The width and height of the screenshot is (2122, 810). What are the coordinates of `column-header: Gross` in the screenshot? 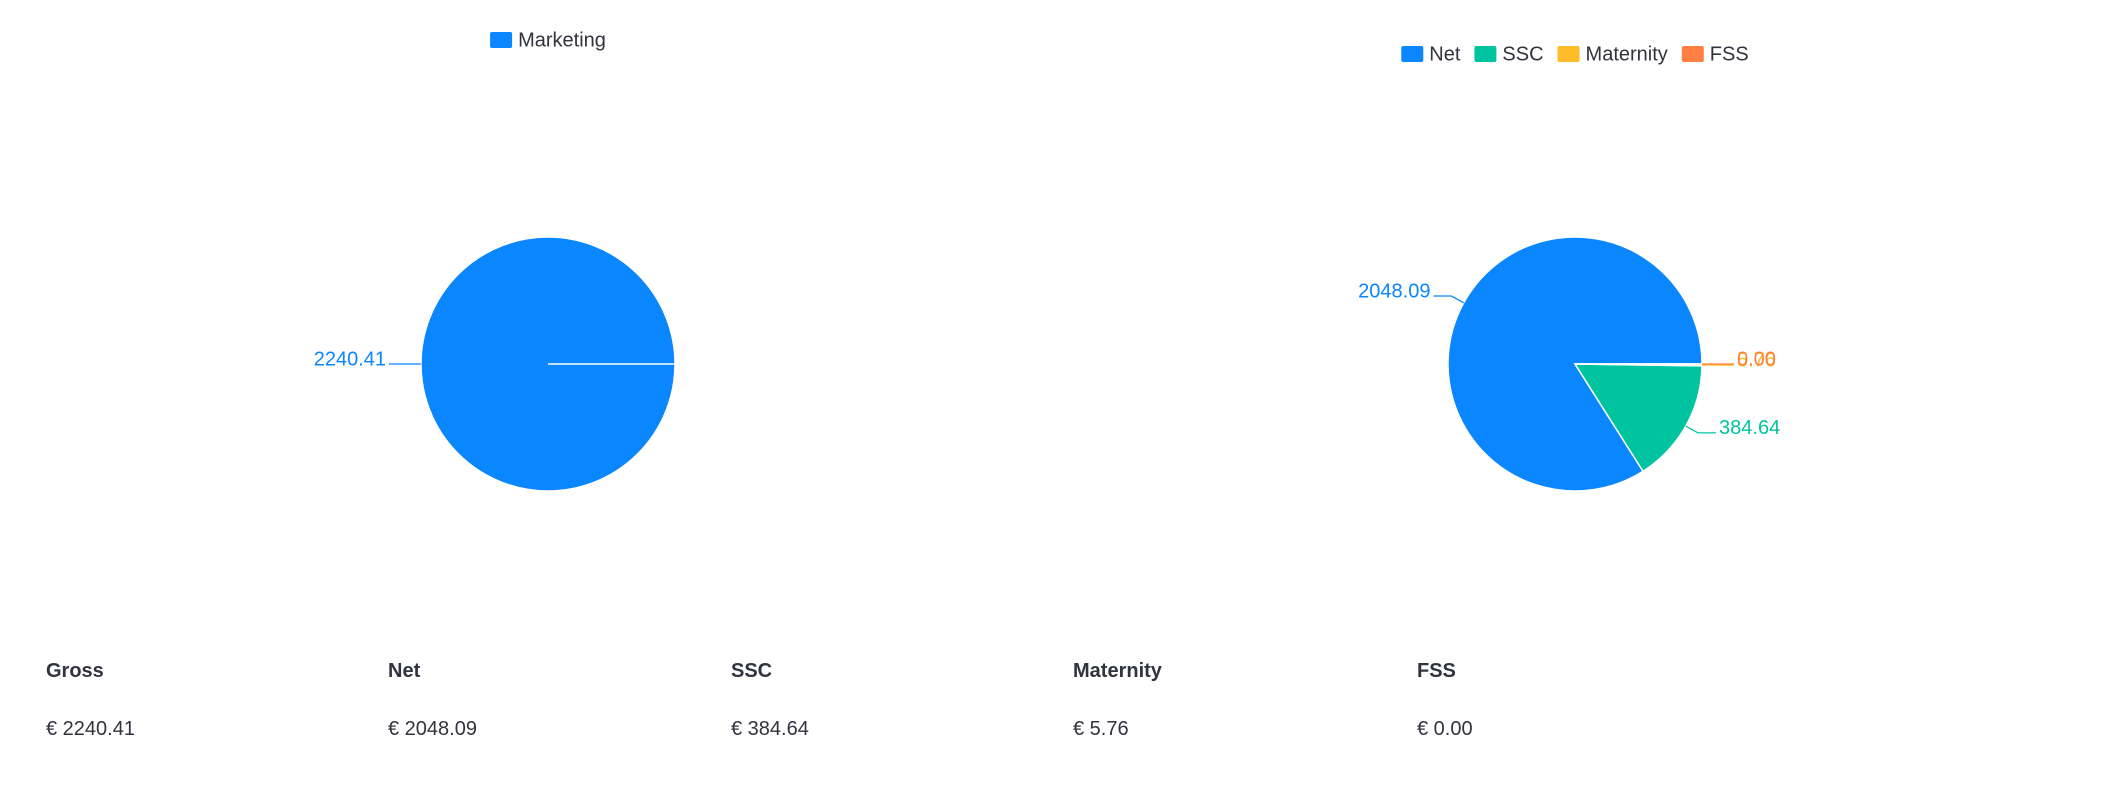 It's located at (75, 671).